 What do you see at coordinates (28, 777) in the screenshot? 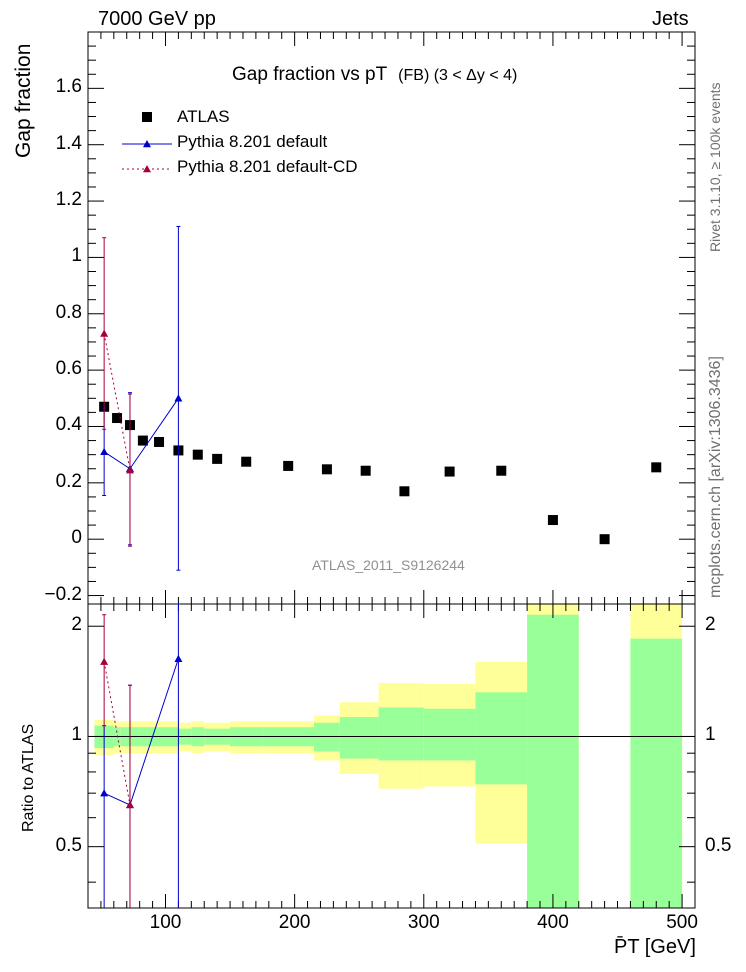
I see `ratio-y-axis-label: Ratio to ATLAS` at bounding box center [28, 777].